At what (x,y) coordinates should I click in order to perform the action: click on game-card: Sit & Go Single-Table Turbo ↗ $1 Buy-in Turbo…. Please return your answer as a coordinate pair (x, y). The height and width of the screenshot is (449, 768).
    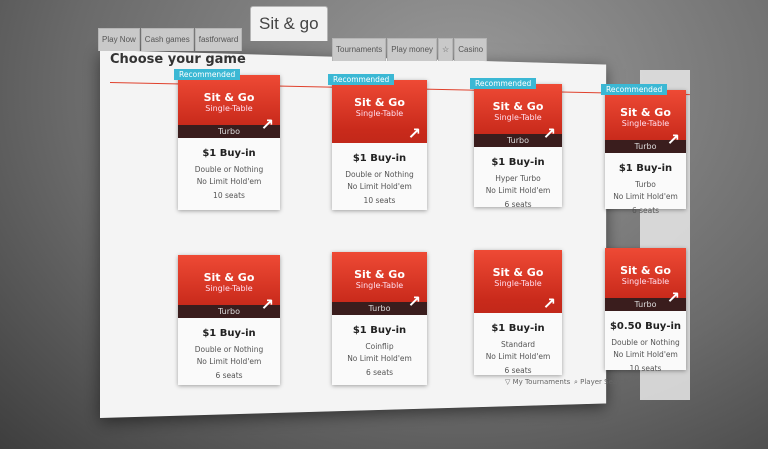
    Looking at the image, I should click on (643, 149).